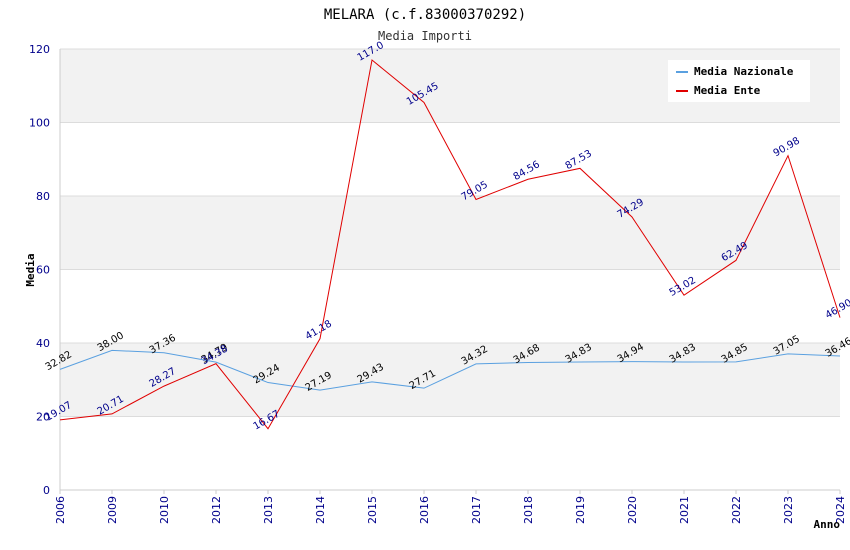 This screenshot has width=850, height=550. What do you see at coordinates (372, 510) in the screenshot?
I see `x-tick-label: 2015` at bounding box center [372, 510].